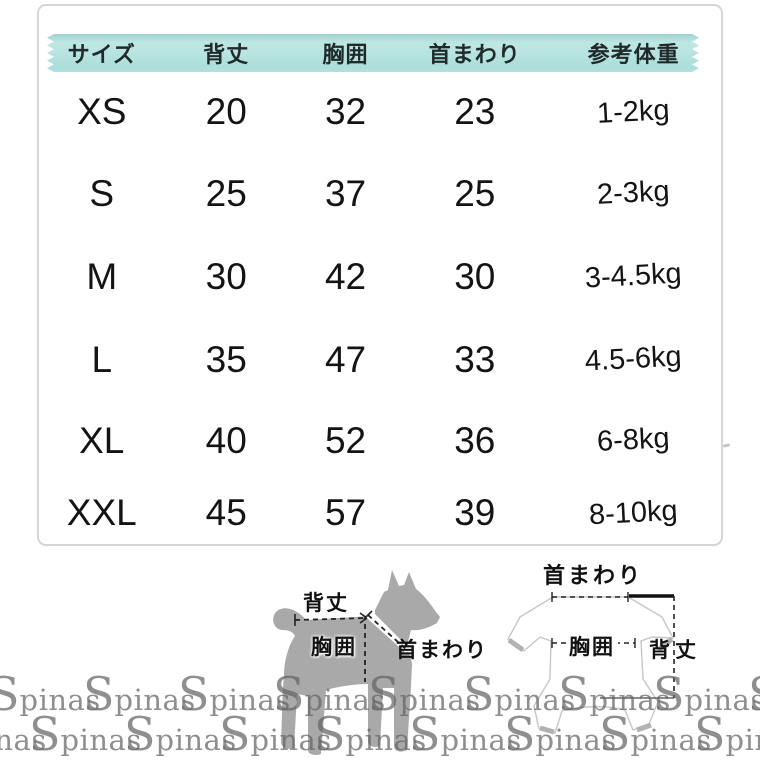 This screenshot has width=760, height=760. What do you see at coordinates (644, 727) in the screenshot?
I see `shirt-right-leg-cuff` at bounding box center [644, 727].